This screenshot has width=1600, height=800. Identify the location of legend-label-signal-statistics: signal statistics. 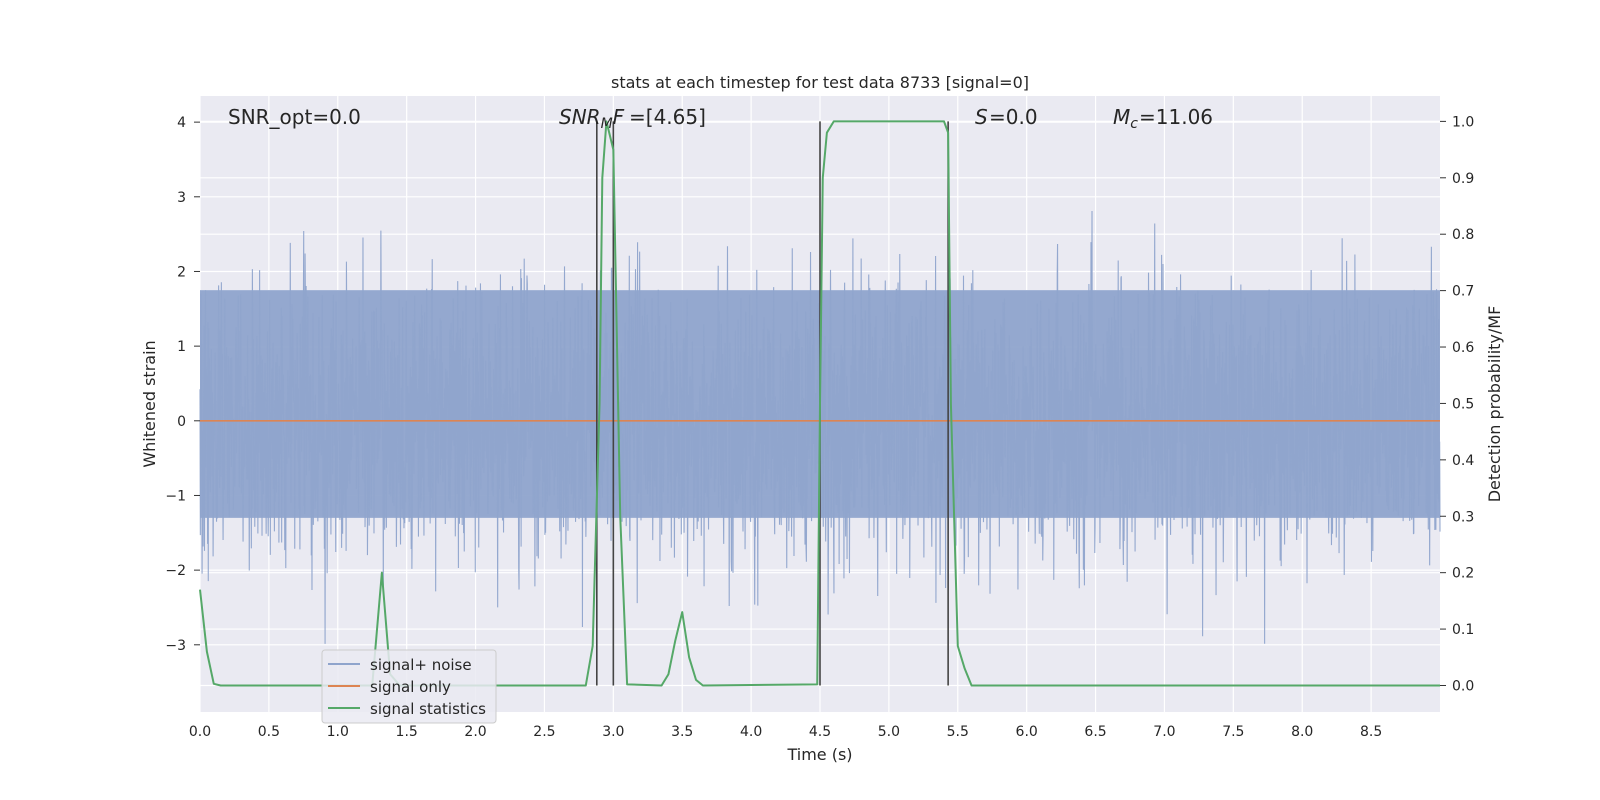
(428, 709).